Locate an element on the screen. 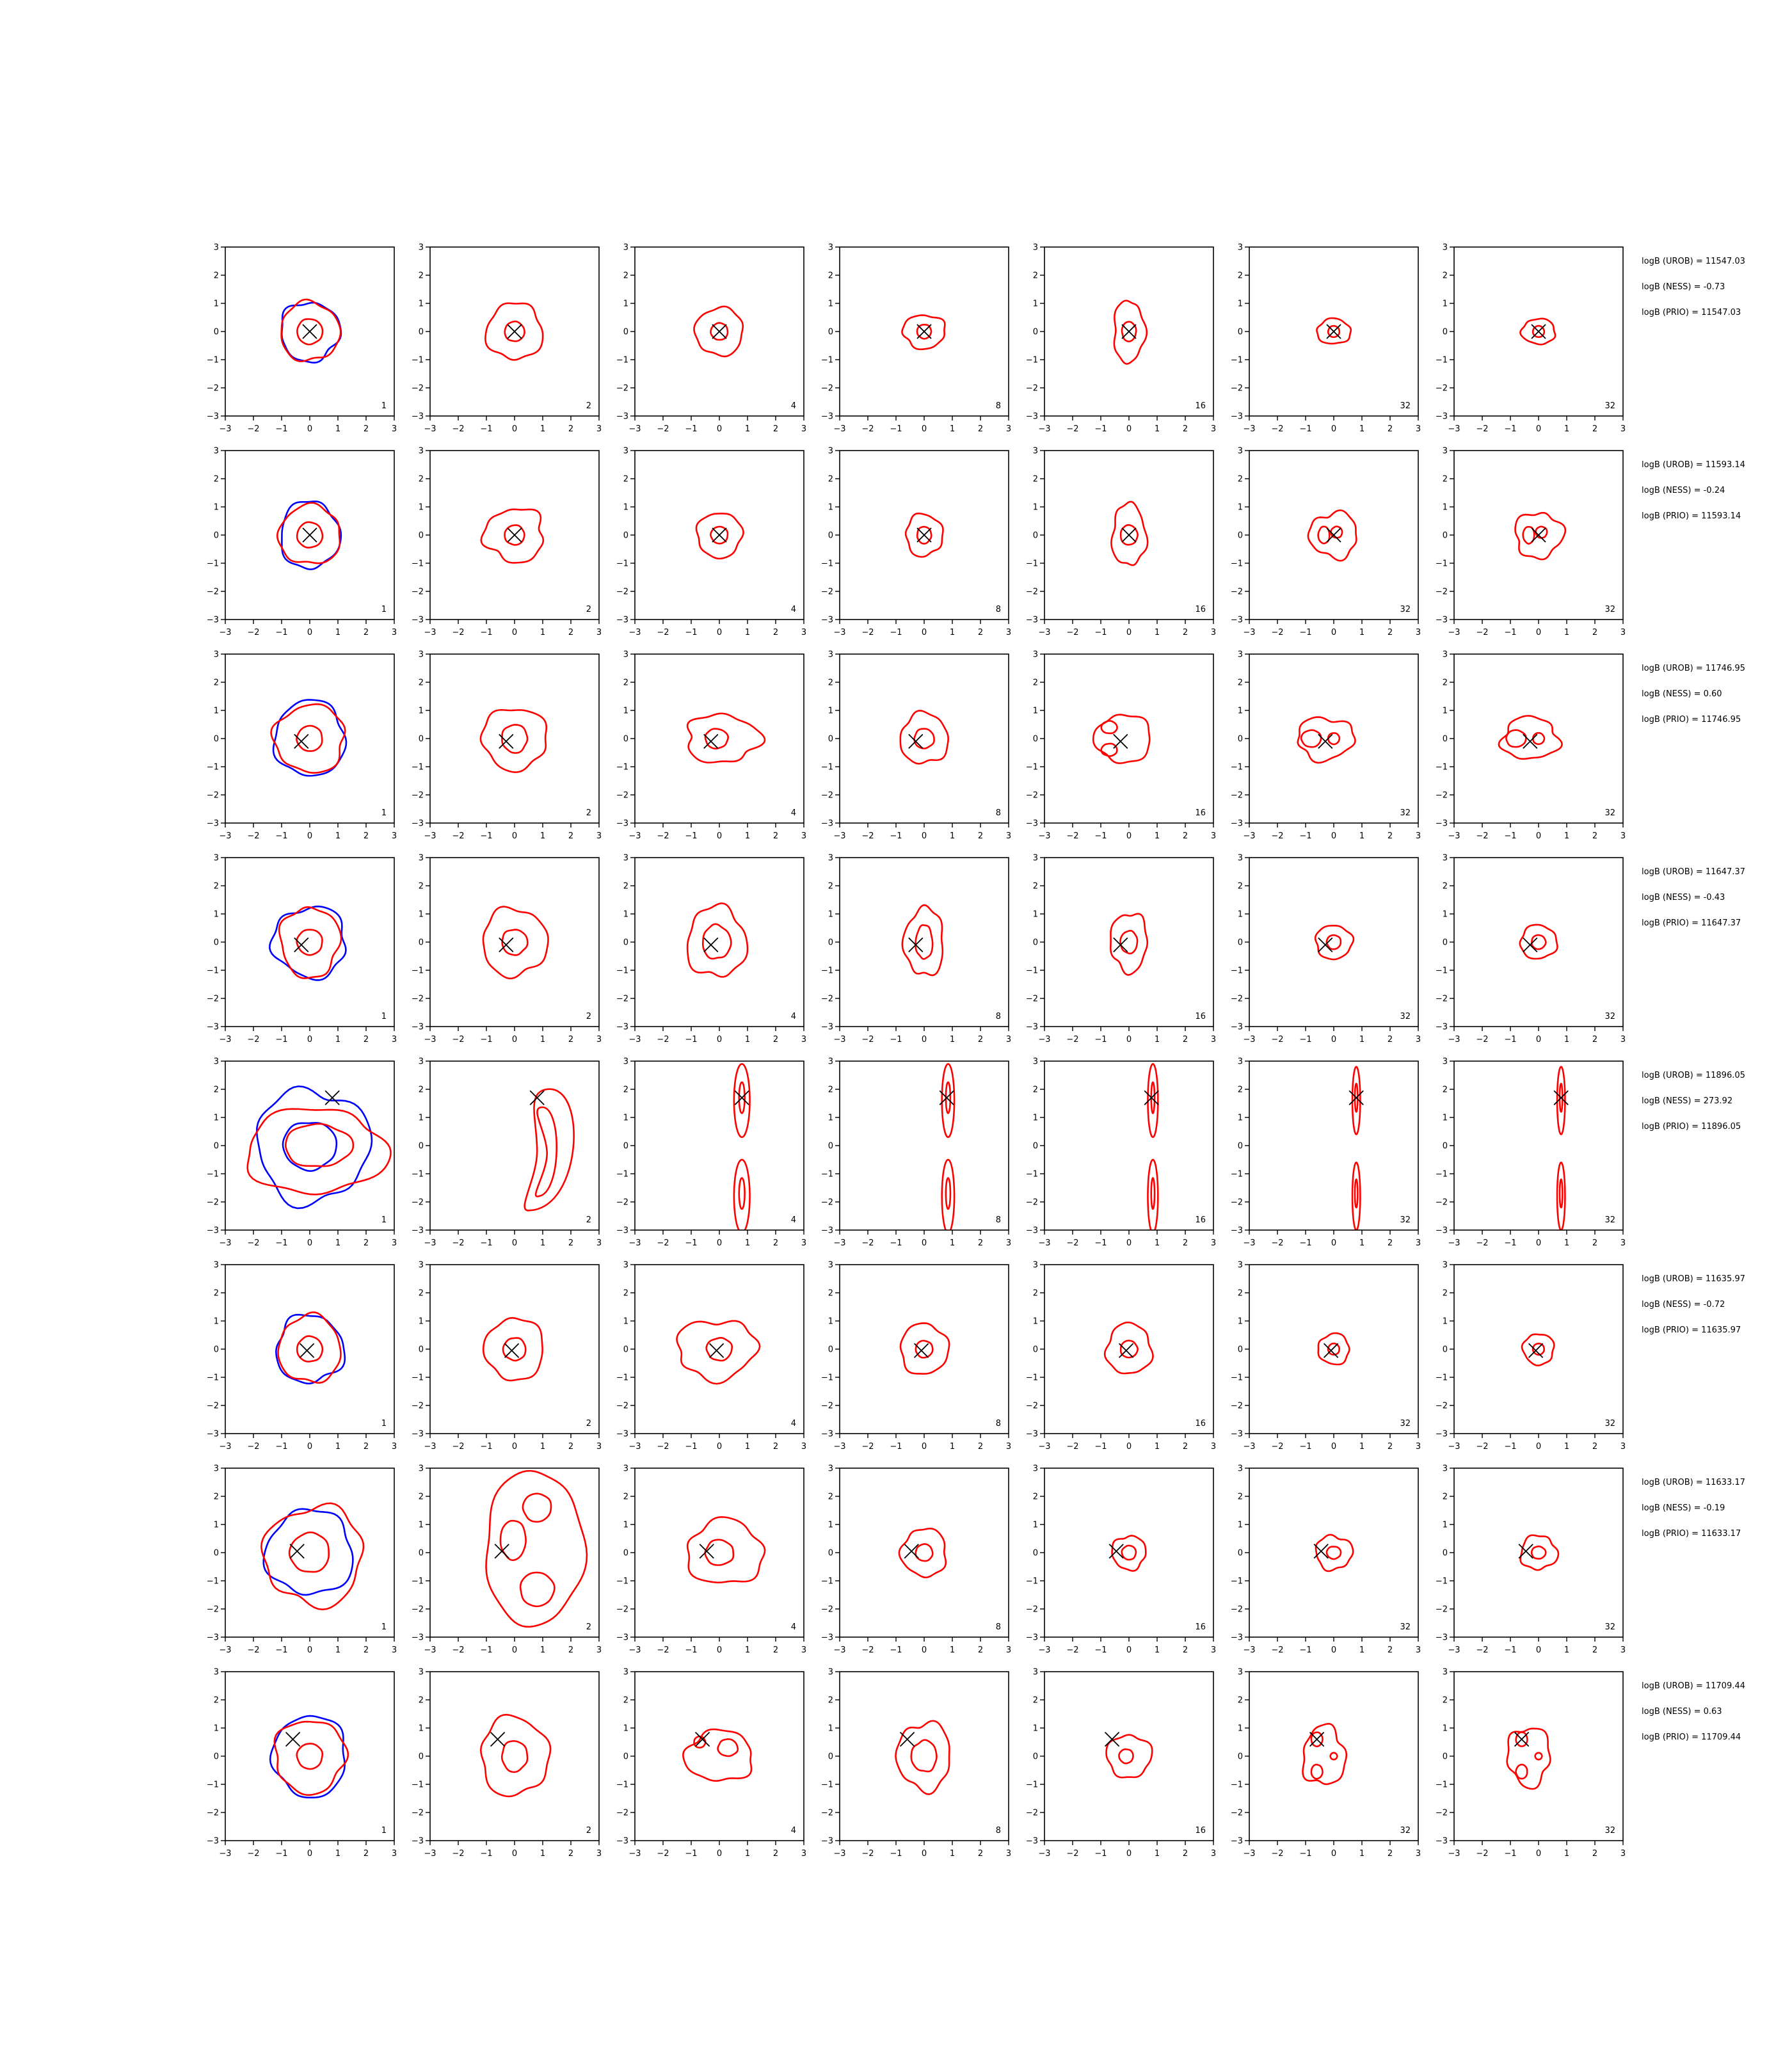 This screenshot has width=1792, height=2048. x-marker is located at coordinates (501, 1551).